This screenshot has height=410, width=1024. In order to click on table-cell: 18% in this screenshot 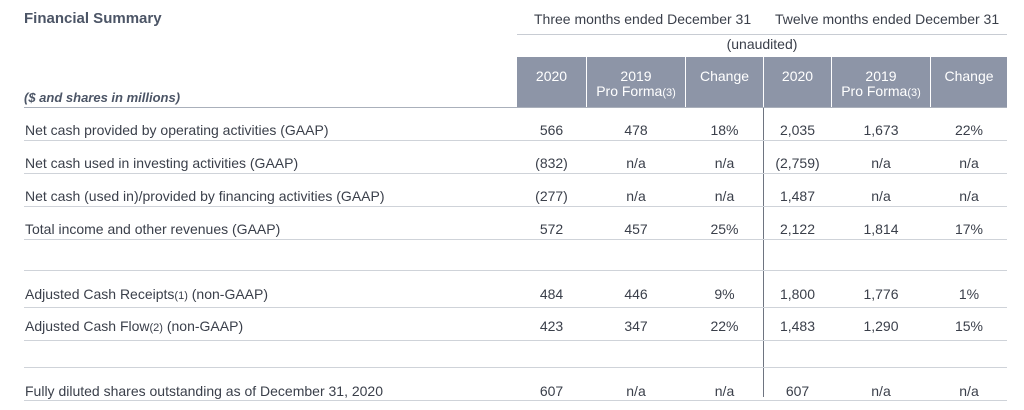, I will do `click(724, 130)`.